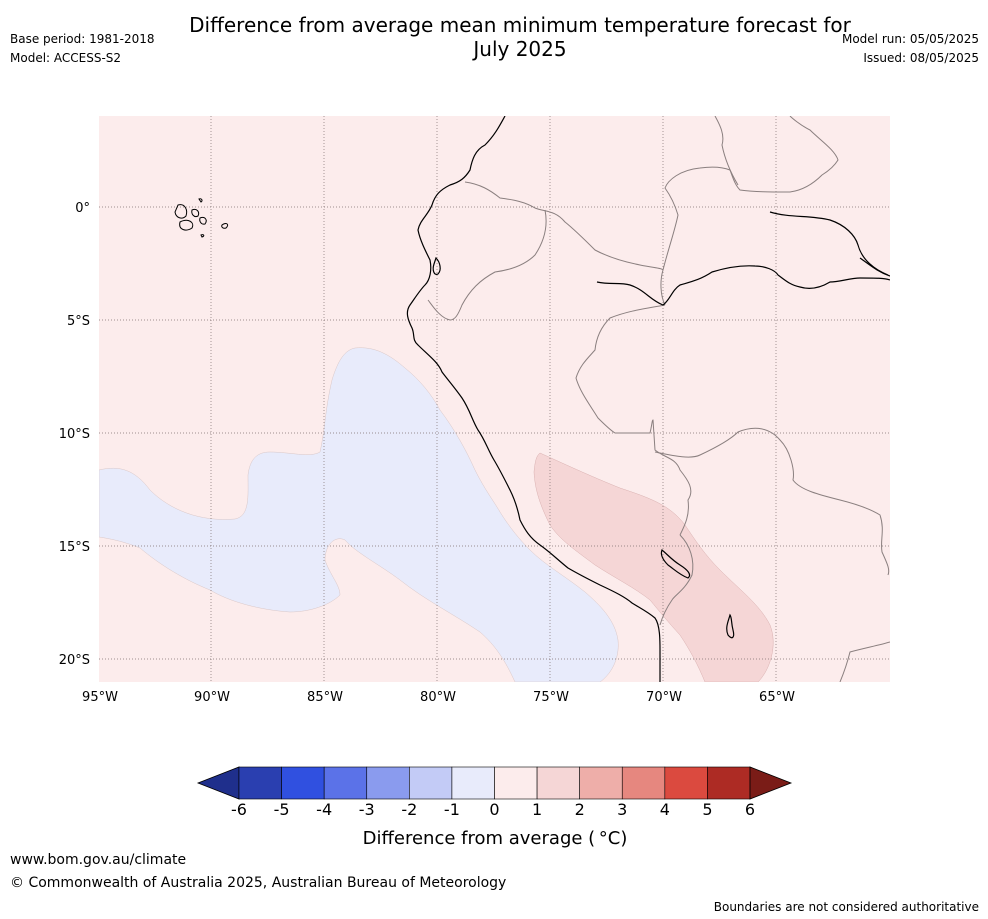  I want to click on colorbar-tick-label: 2, so click(579, 809).